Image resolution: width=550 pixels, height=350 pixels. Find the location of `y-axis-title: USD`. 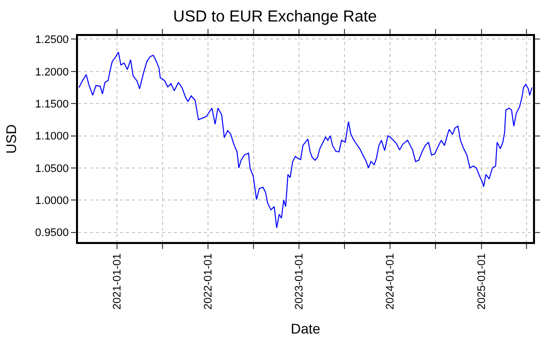

y-axis-title: USD is located at coordinates (11, 139).